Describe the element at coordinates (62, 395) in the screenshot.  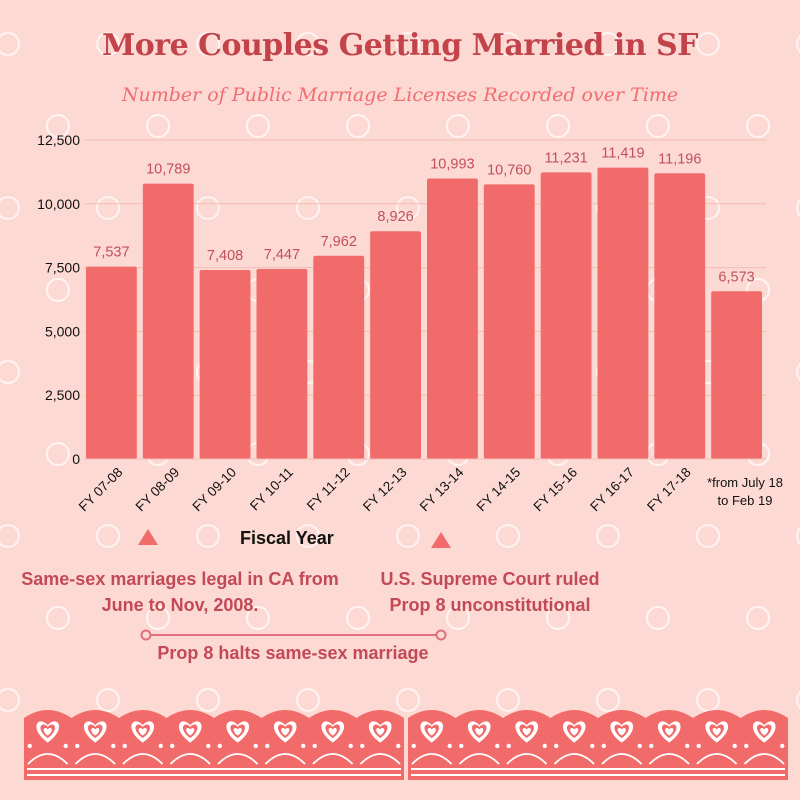
I see `y-tick-label: 2,500` at that location.